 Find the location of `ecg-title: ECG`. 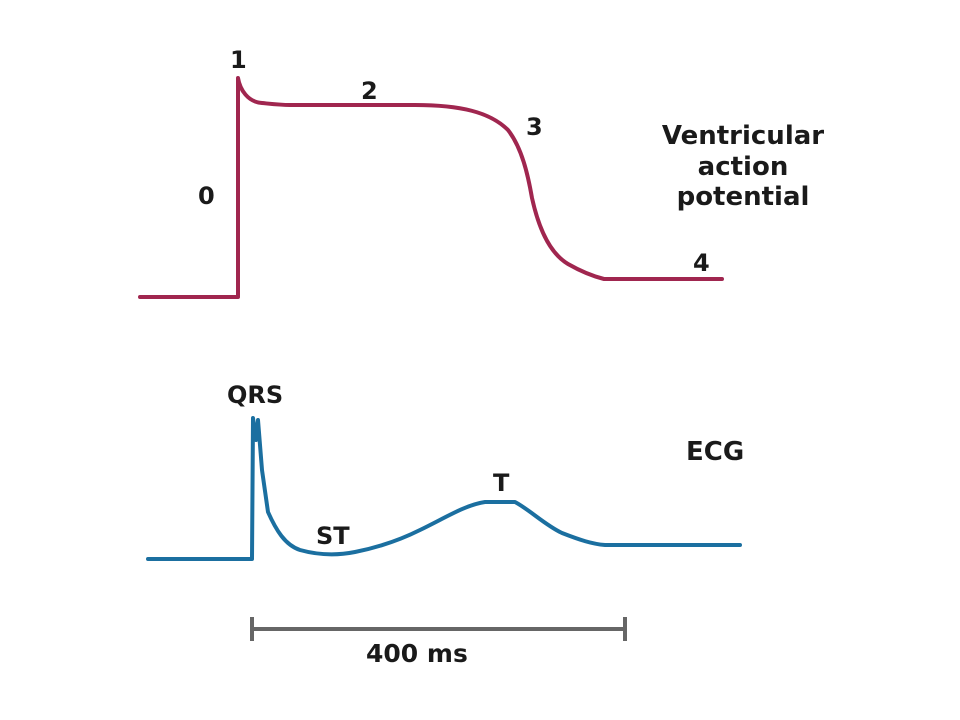

ecg-title: ECG is located at coordinates (715, 452).